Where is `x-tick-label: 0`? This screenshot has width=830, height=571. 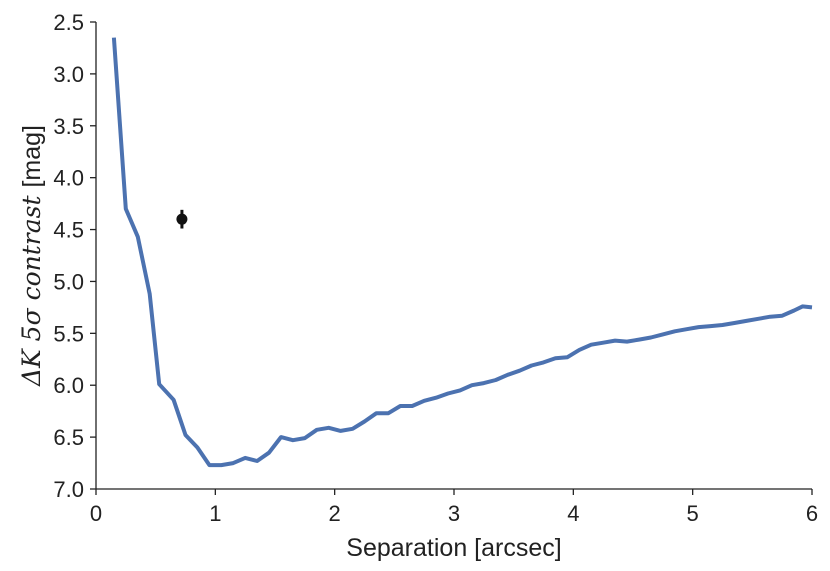 x-tick-label: 0 is located at coordinates (96, 513).